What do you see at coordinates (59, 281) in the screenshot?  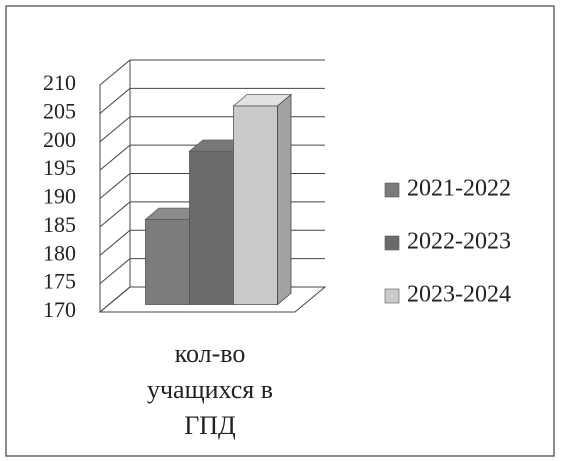 I see `y-tick-label: 175` at bounding box center [59, 281].